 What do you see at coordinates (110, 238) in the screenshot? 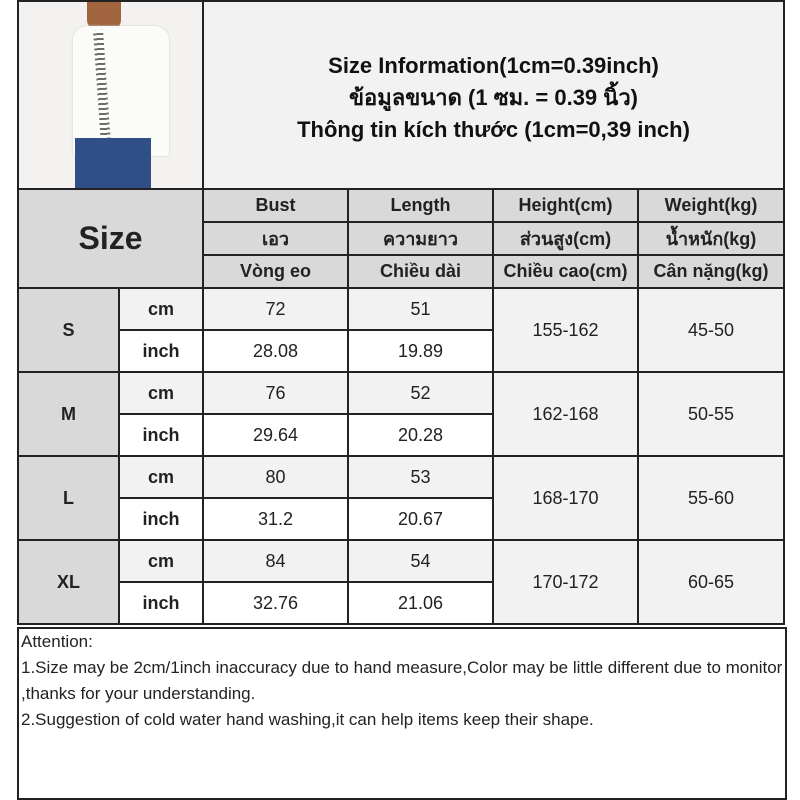
I see `size-header: Size` at bounding box center [110, 238].